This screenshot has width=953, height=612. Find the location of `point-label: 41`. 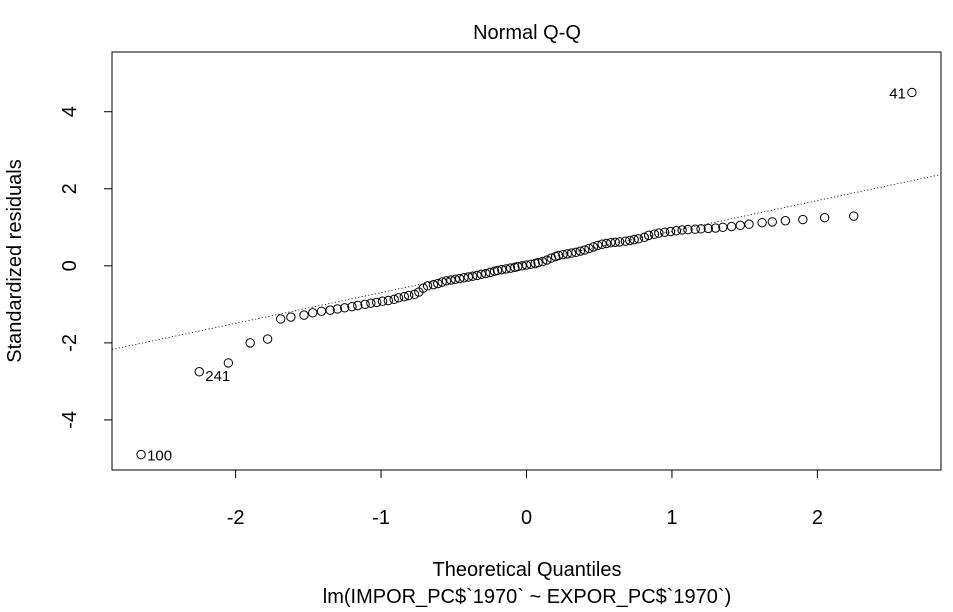

point-label: 41 is located at coordinates (897, 93).